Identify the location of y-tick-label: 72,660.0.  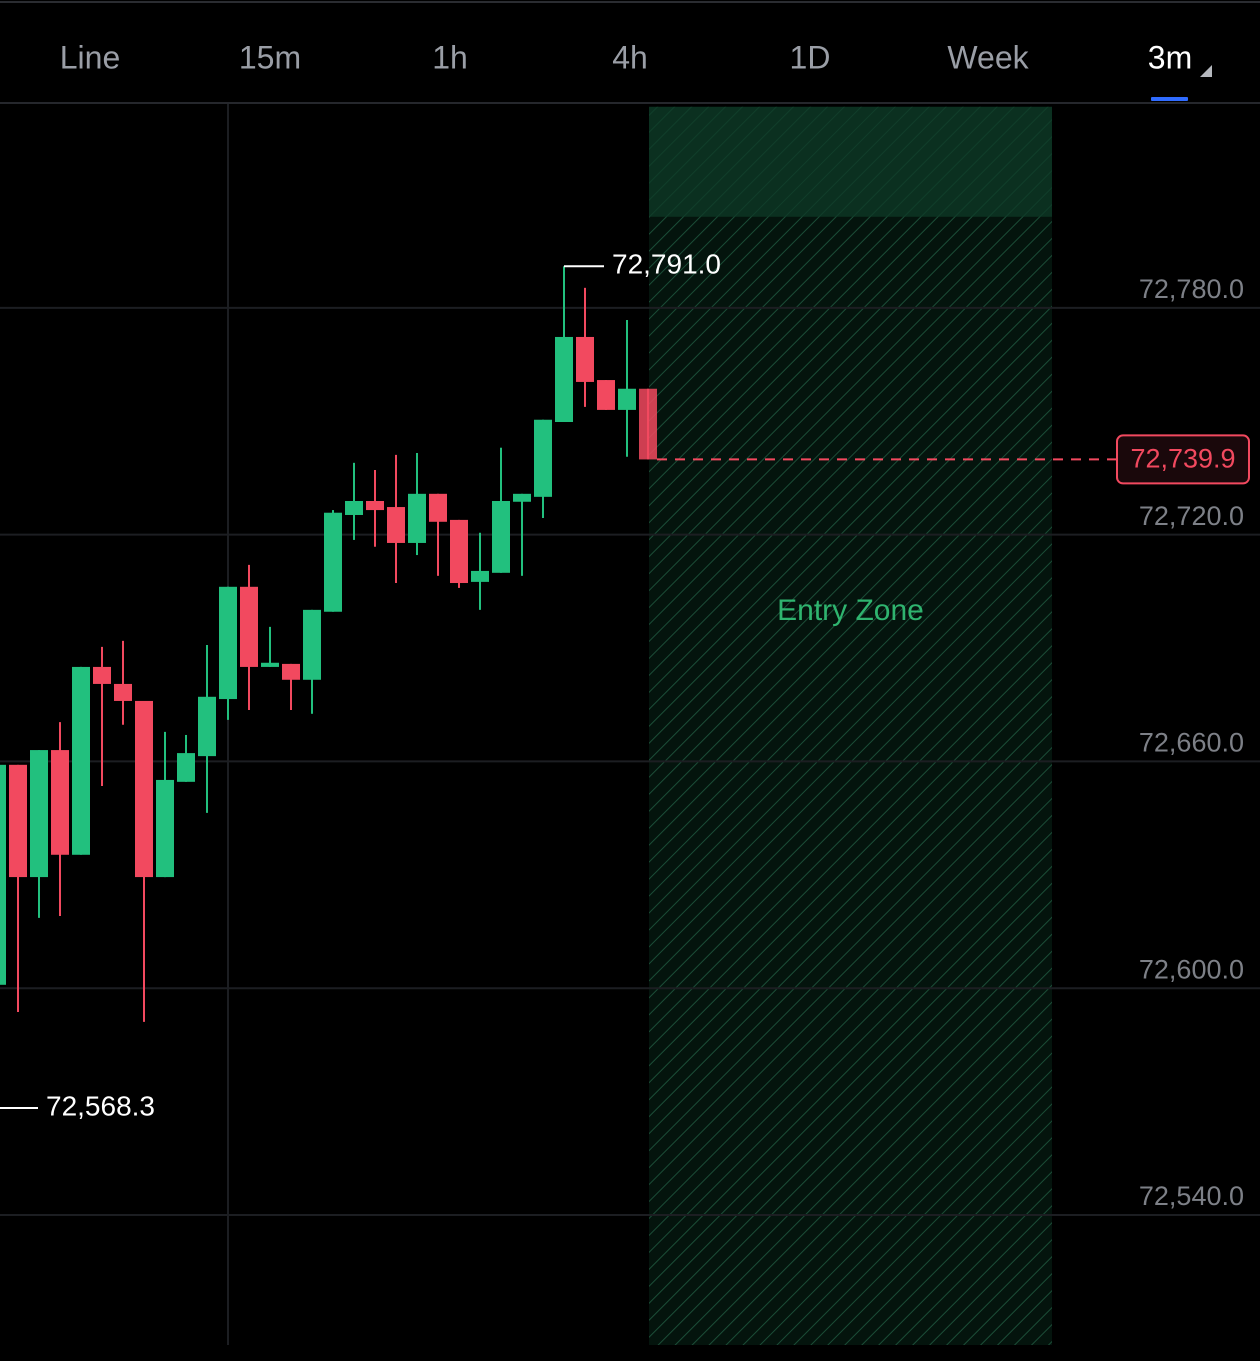
(1191, 743).